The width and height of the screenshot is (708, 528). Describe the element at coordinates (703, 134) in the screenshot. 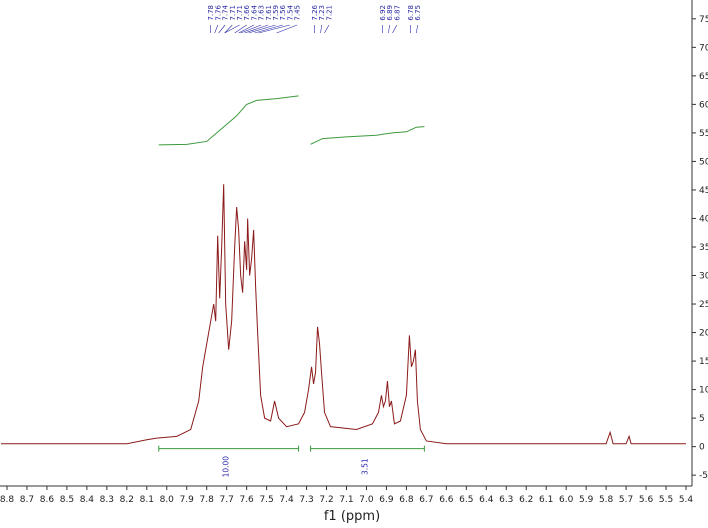

I see `y-tick-label: 55` at that location.